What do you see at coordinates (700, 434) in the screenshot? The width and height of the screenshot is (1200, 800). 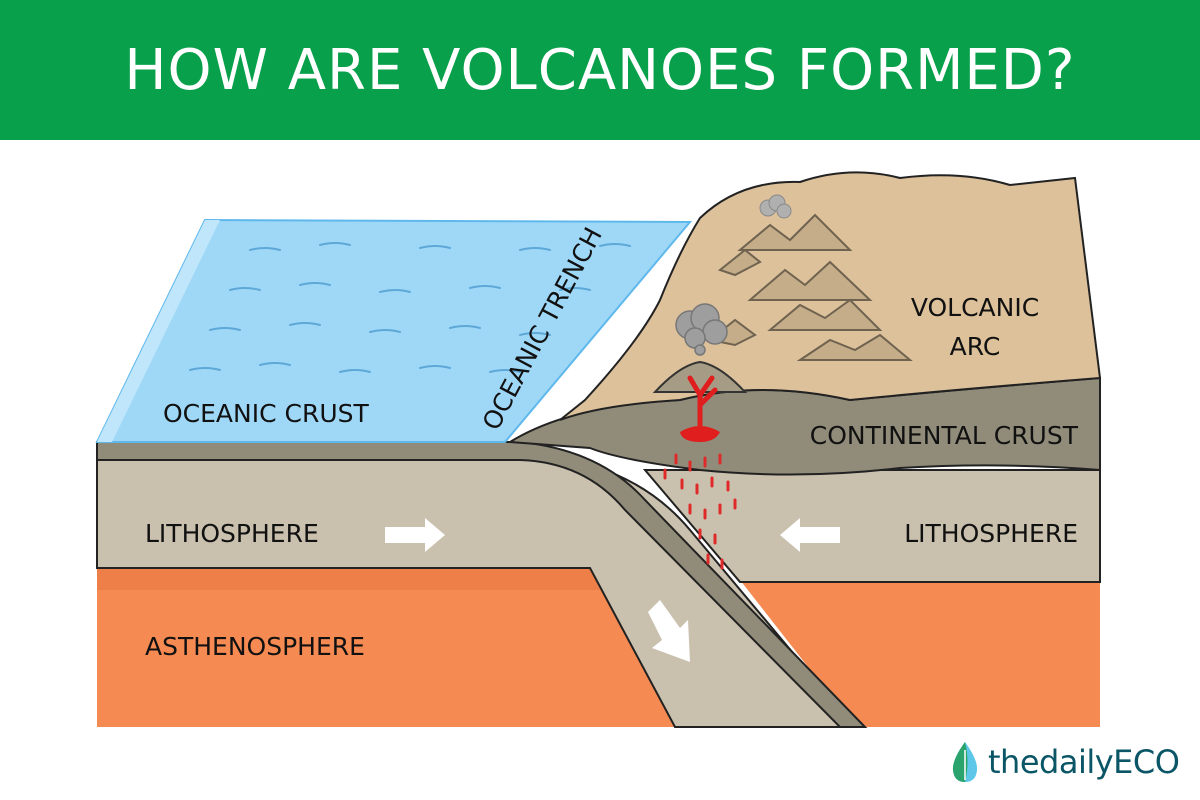 I see `magma-chamber` at bounding box center [700, 434].